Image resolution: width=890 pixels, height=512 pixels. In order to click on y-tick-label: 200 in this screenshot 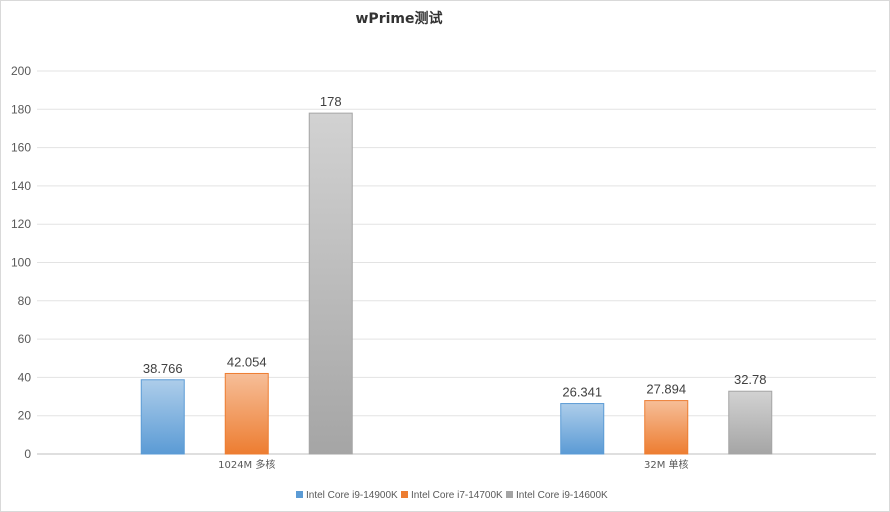, I will do `click(21, 71)`.